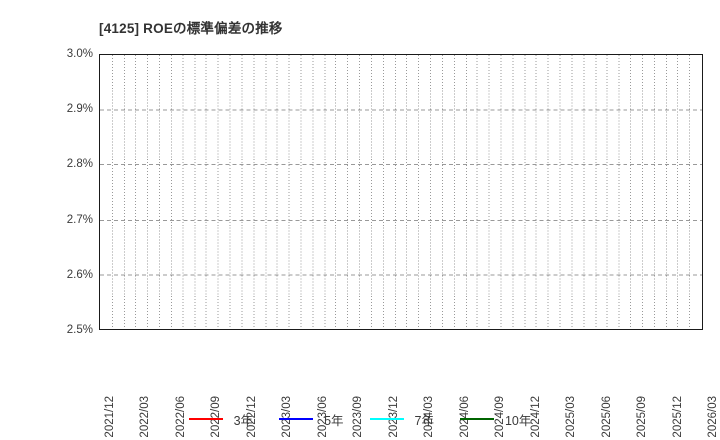 This screenshot has width=720, height=440. What do you see at coordinates (46, 192) in the screenshot?
I see `y-axis: 3.0% 2.9% 2.8% 2.7% 2.6% 2.5%` at bounding box center [46, 192].